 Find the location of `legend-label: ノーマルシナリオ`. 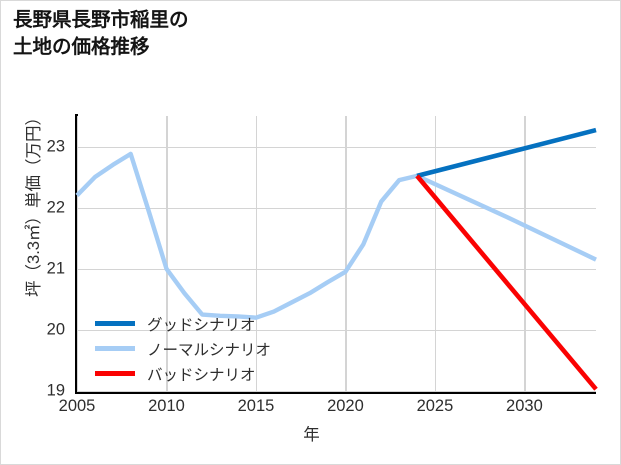

legend-label: ノーマルシナリオ is located at coordinates (209, 350).